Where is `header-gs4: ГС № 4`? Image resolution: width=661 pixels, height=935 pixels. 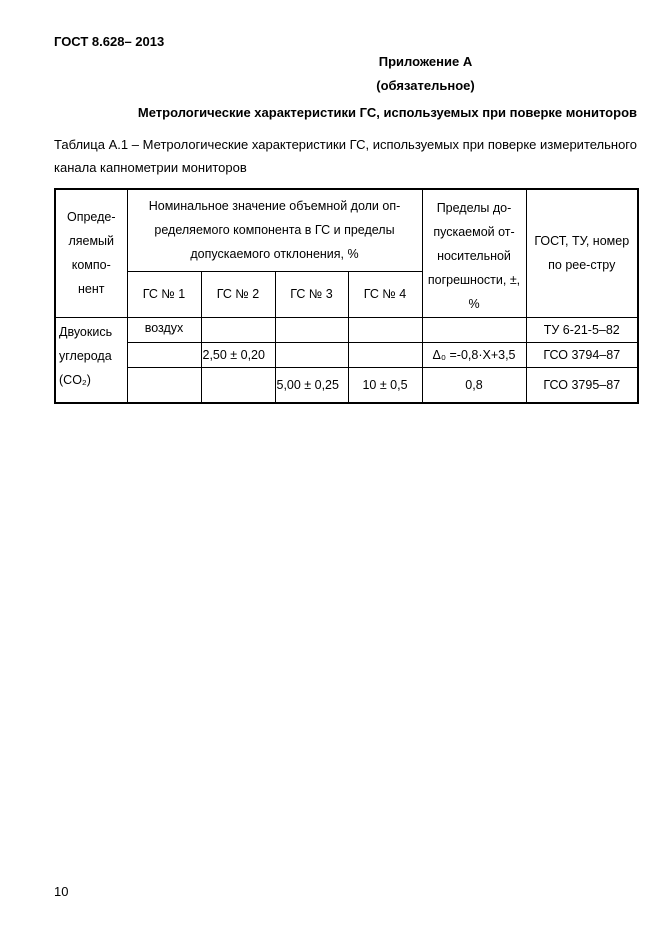 header-gs4: ГС № 4 is located at coordinates (385, 294).